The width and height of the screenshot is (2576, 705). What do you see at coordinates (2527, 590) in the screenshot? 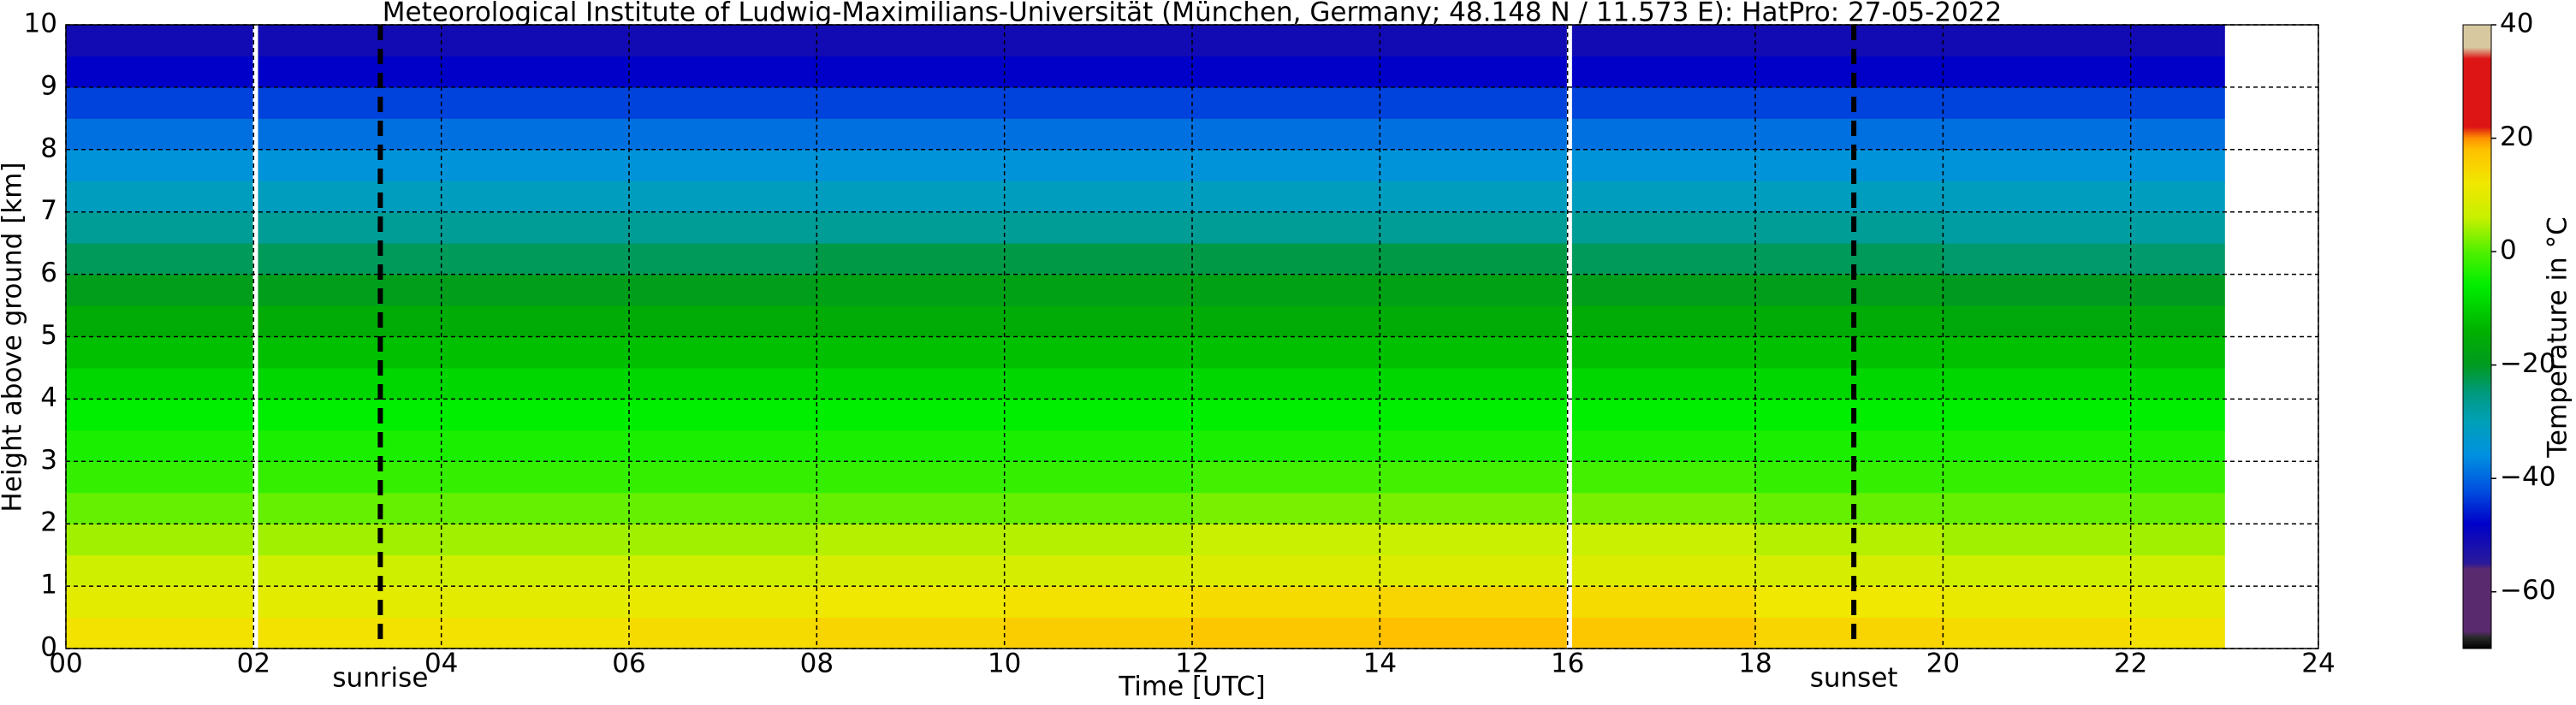
I see `colorbar-tick-label: −60` at bounding box center [2527, 590].